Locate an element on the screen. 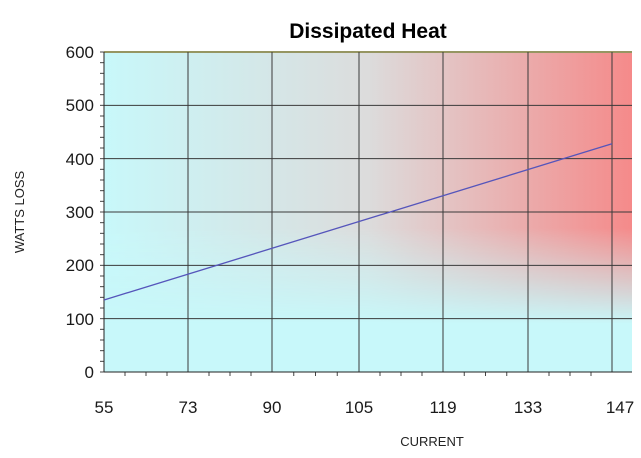 The image size is (641, 458). y-tick-label: 500 is located at coordinates (80, 105).